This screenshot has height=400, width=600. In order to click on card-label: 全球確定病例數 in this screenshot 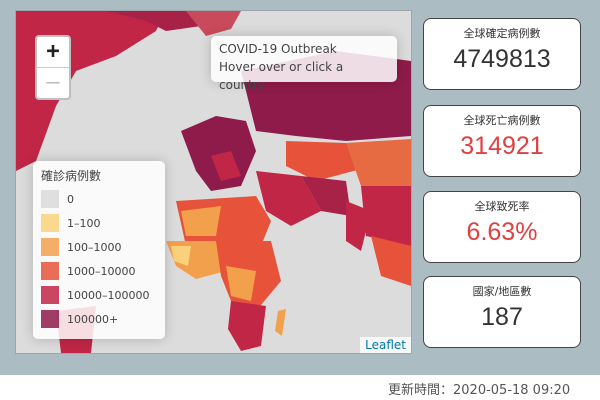, I will do `click(502, 33)`.